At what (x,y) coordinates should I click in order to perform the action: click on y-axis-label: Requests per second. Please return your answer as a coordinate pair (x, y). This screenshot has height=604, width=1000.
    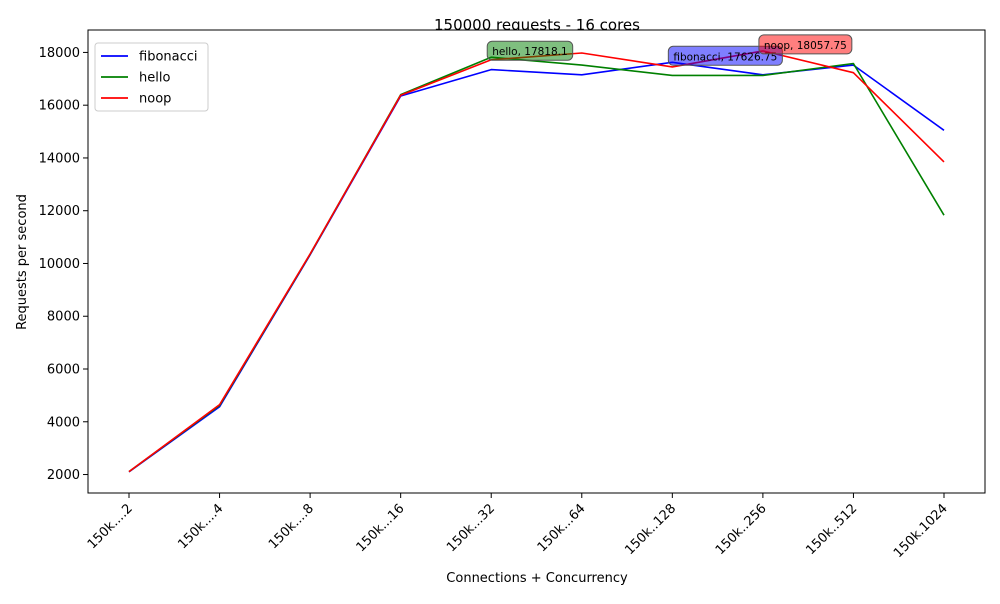
    Looking at the image, I should click on (22, 262).